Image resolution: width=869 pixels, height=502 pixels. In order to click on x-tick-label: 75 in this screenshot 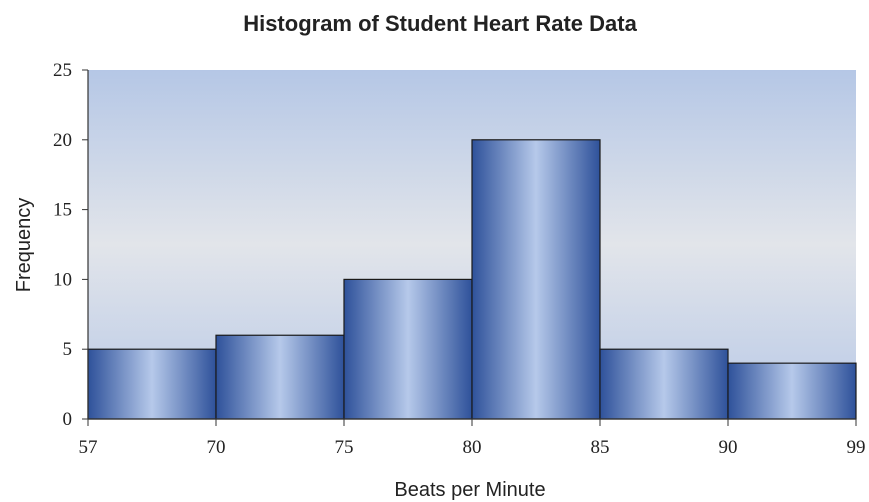, I will do `click(344, 447)`.